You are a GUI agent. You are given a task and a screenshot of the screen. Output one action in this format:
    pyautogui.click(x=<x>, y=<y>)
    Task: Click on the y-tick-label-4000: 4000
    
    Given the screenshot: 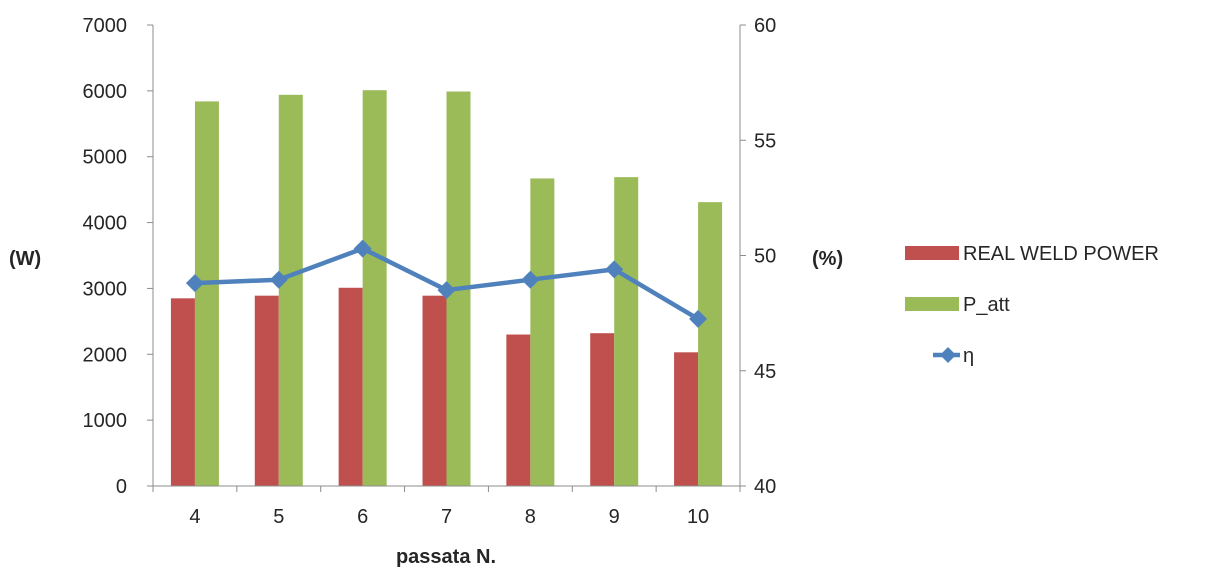 What is the action you would take?
    pyautogui.click(x=105, y=224)
    